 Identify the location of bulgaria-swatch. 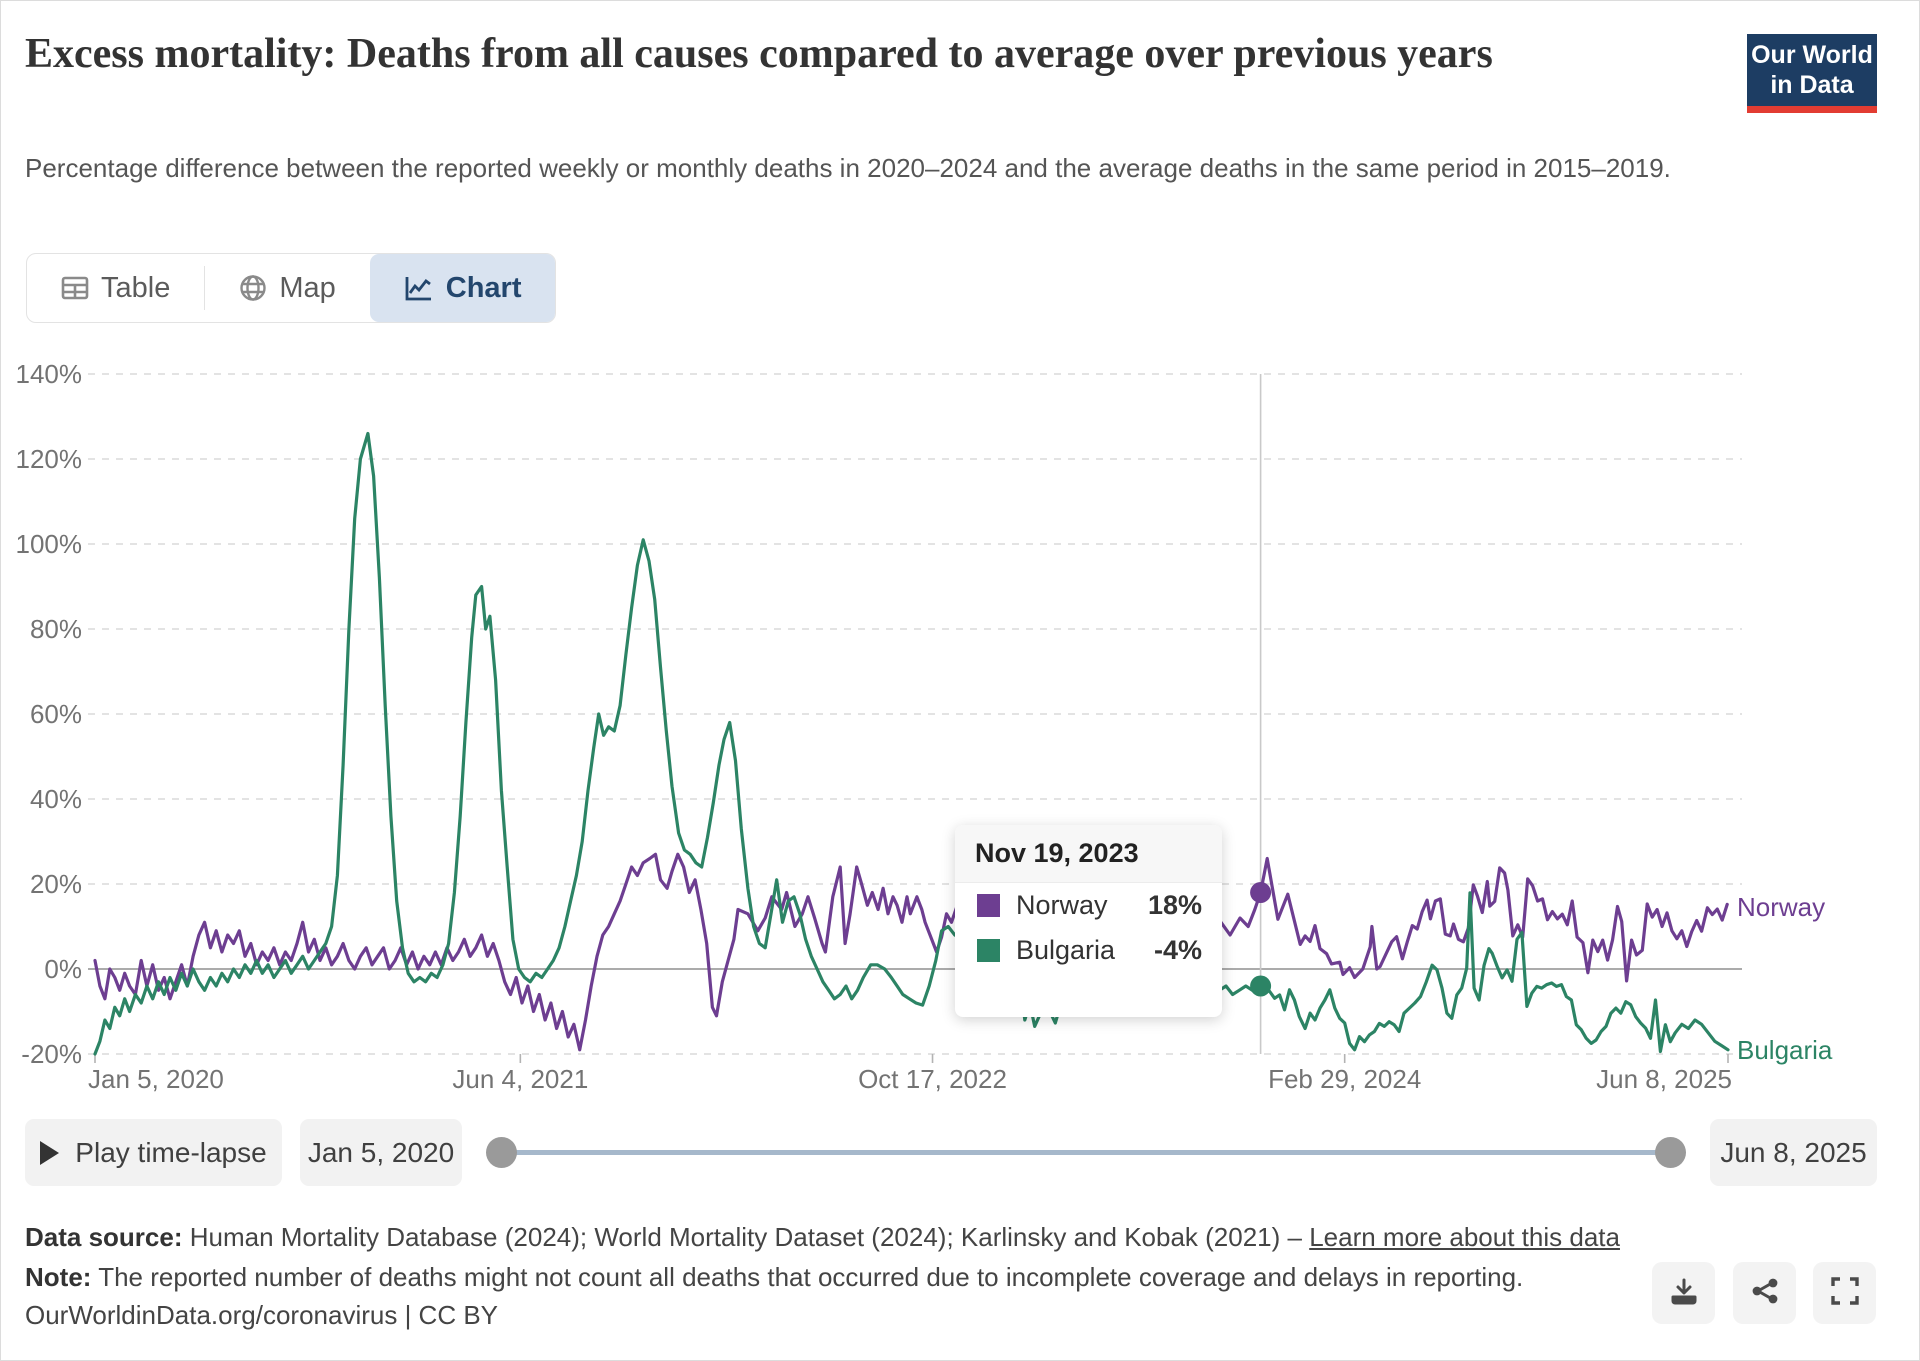
(988, 950).